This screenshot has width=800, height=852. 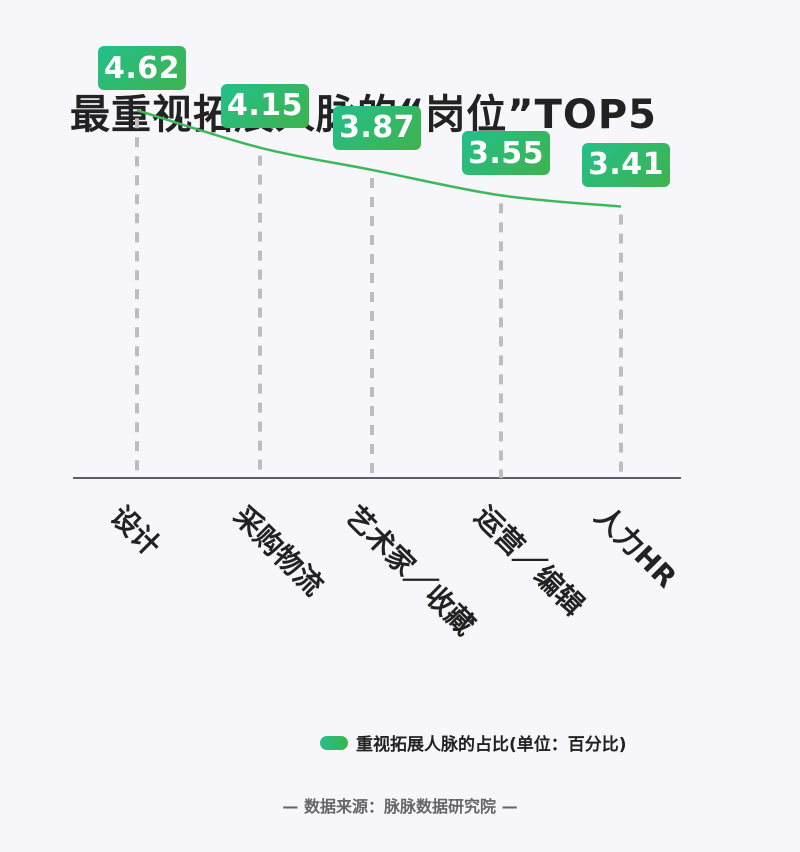 What do you see at coordinates (491, 745) in the screenshot?
I see `legend-label: 重视拓展人脉的占比(单位：百分比)` at bounding box center [491, 745].